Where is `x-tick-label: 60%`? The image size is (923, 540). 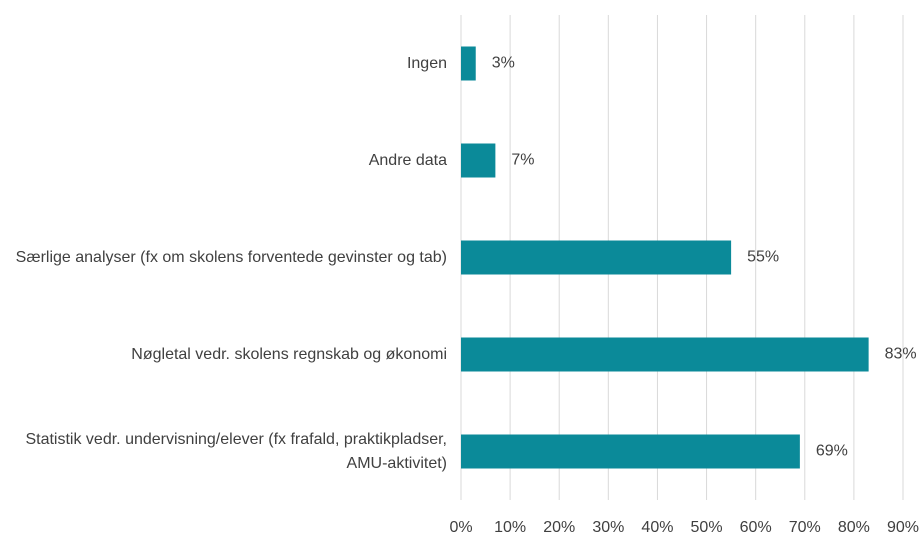 x-tick-label: 60% is located at coordinates (756, 527).